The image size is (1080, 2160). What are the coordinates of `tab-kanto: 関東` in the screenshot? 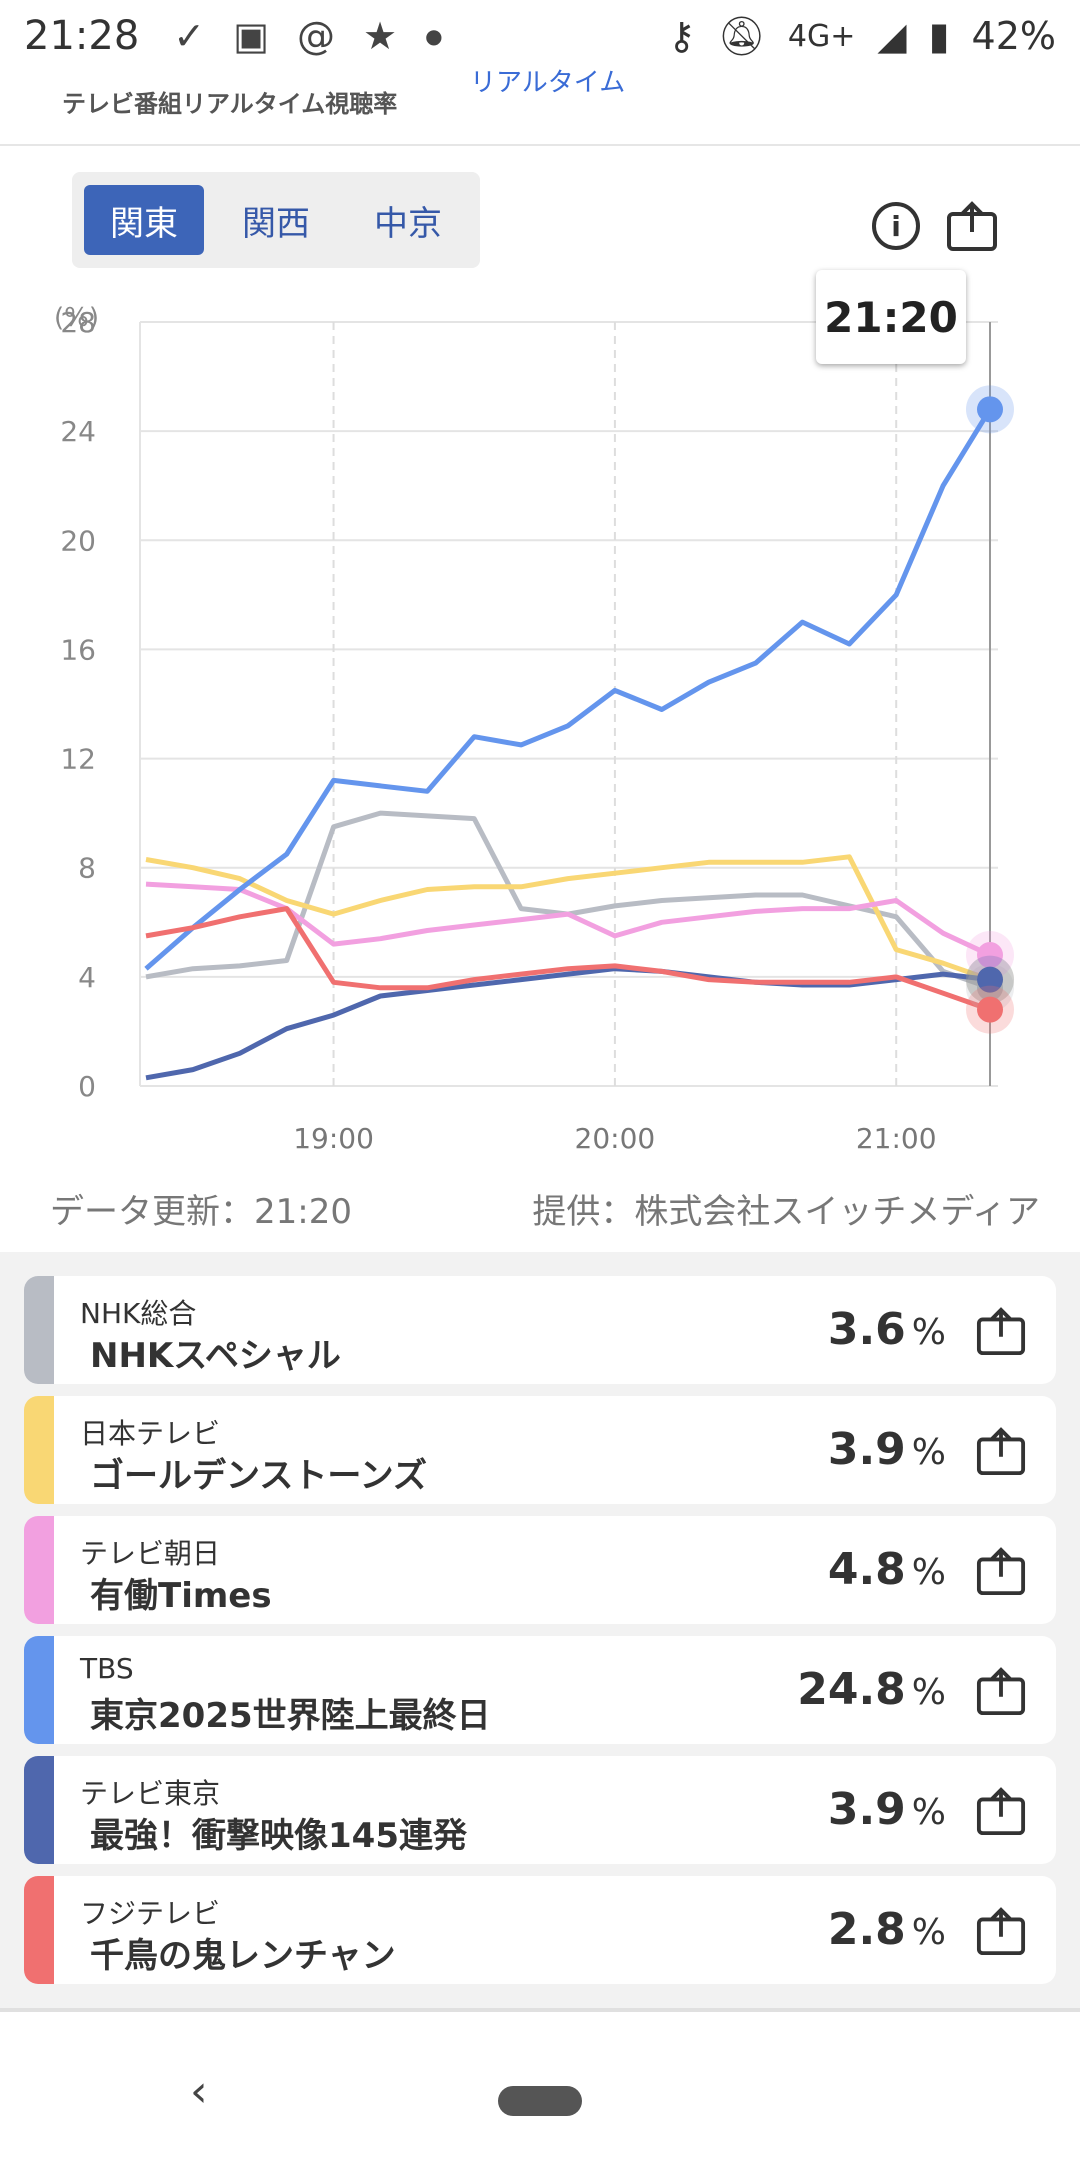 It's located at (144, 220).